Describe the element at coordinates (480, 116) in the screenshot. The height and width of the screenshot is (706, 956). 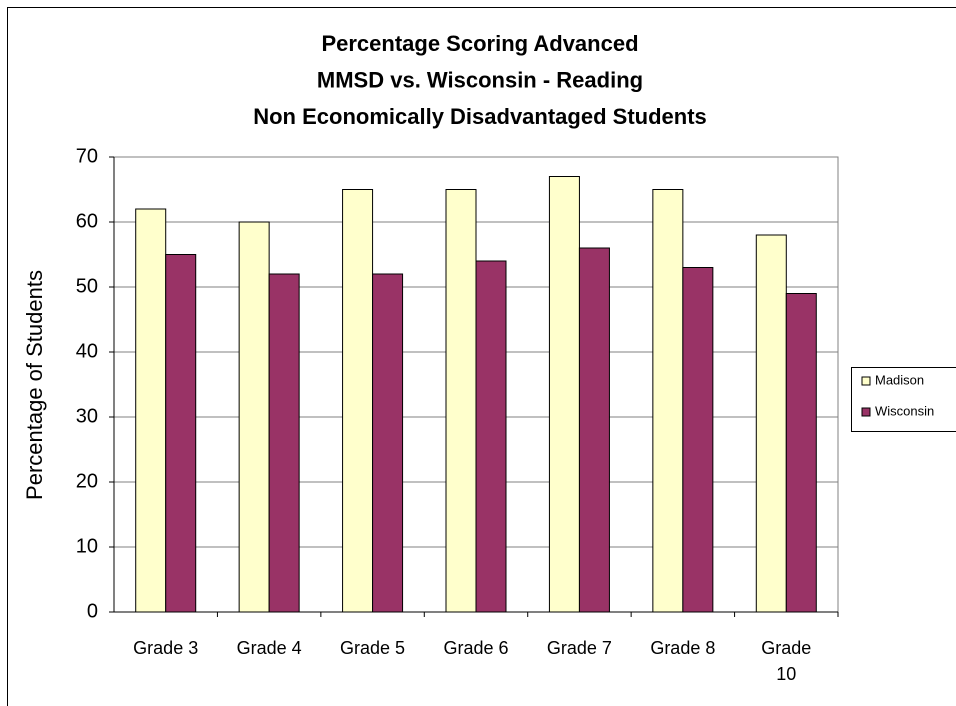
I see `chart-title: Non Economically Disadvantaged Students` at that location.